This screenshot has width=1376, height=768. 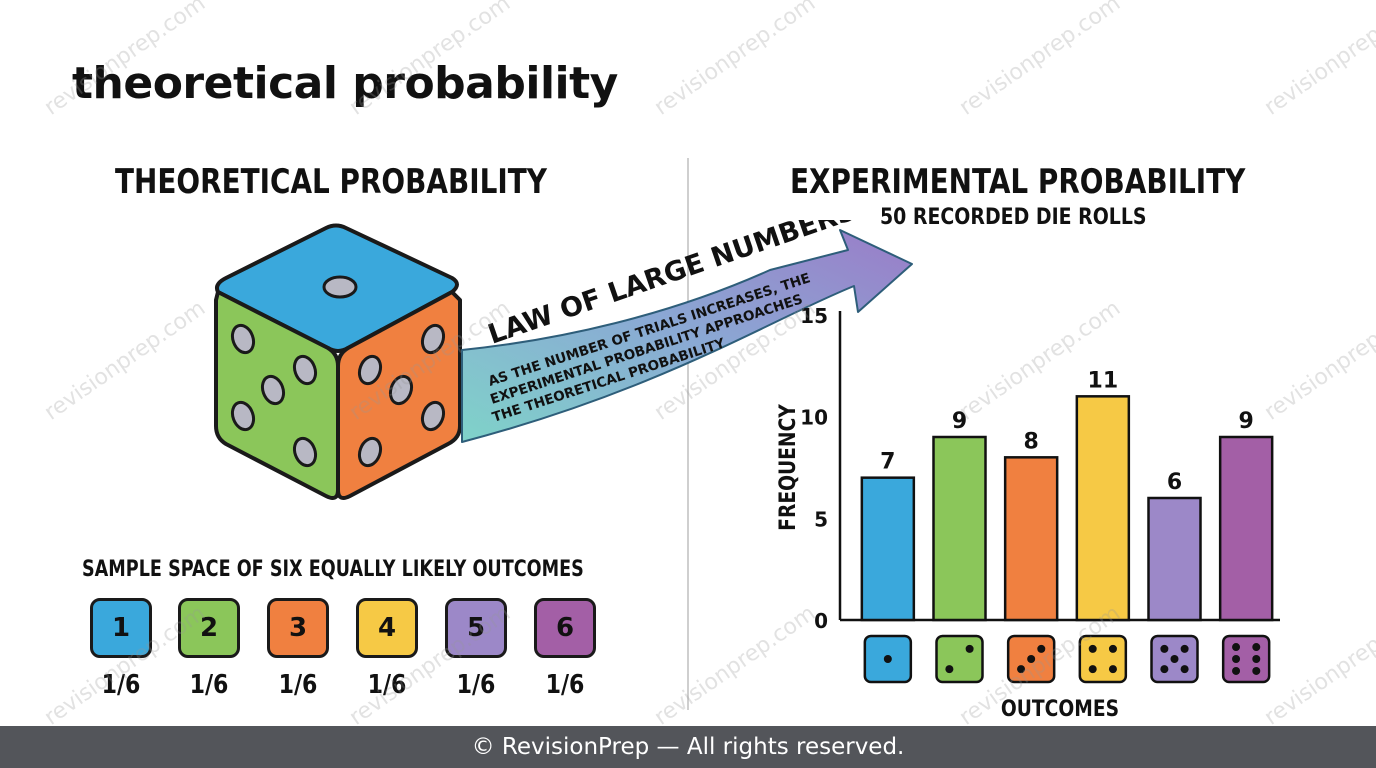 I want to click on die-icon, so click(x=338, y=361).